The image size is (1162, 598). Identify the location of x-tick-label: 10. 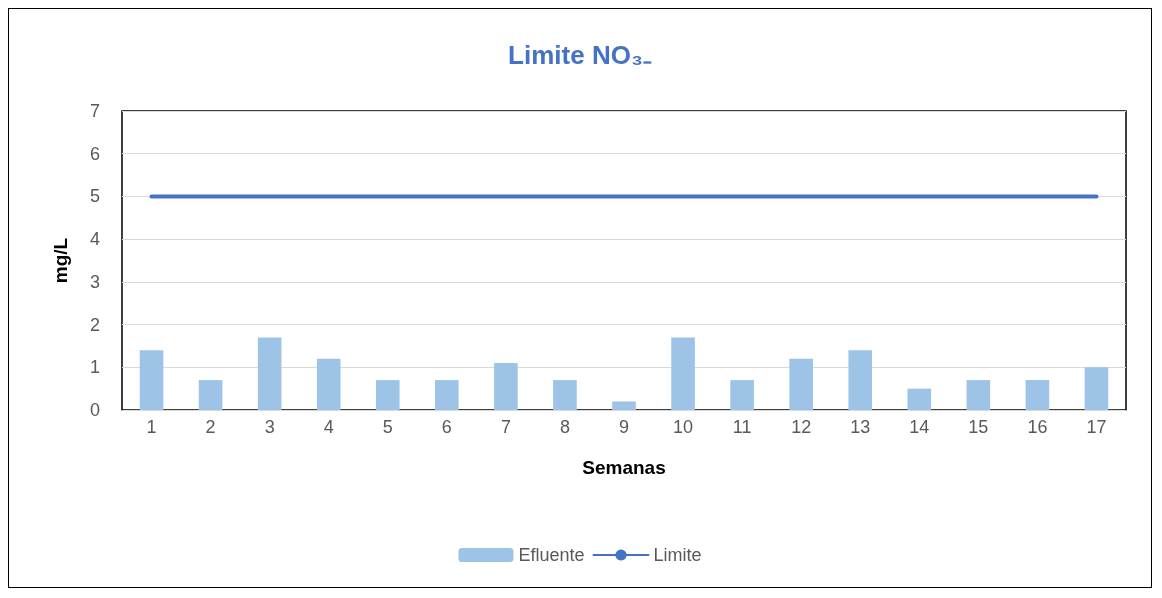
(683, 427).